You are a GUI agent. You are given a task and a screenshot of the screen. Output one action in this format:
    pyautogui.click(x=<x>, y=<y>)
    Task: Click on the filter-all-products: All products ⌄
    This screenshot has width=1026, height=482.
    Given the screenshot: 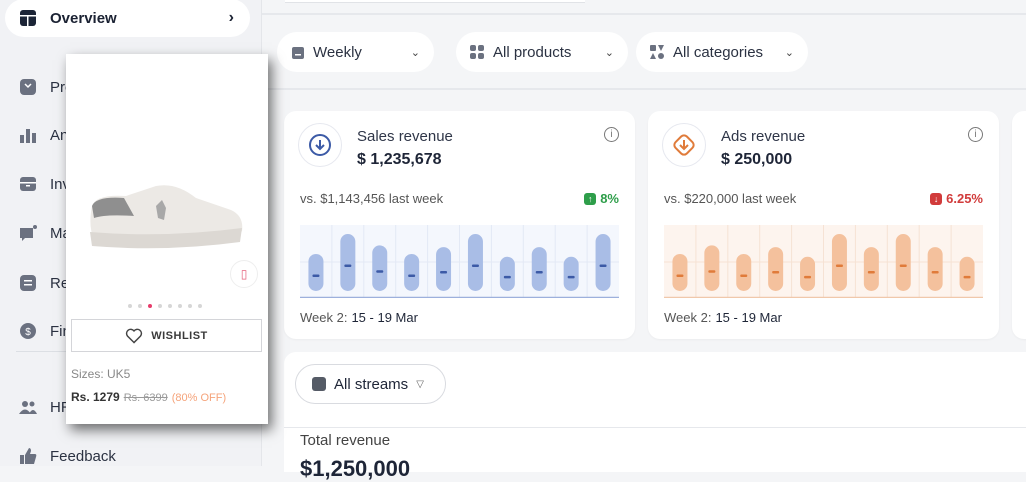 What is the action you would take?
    pyautogui.click(x=542, y=52)
    